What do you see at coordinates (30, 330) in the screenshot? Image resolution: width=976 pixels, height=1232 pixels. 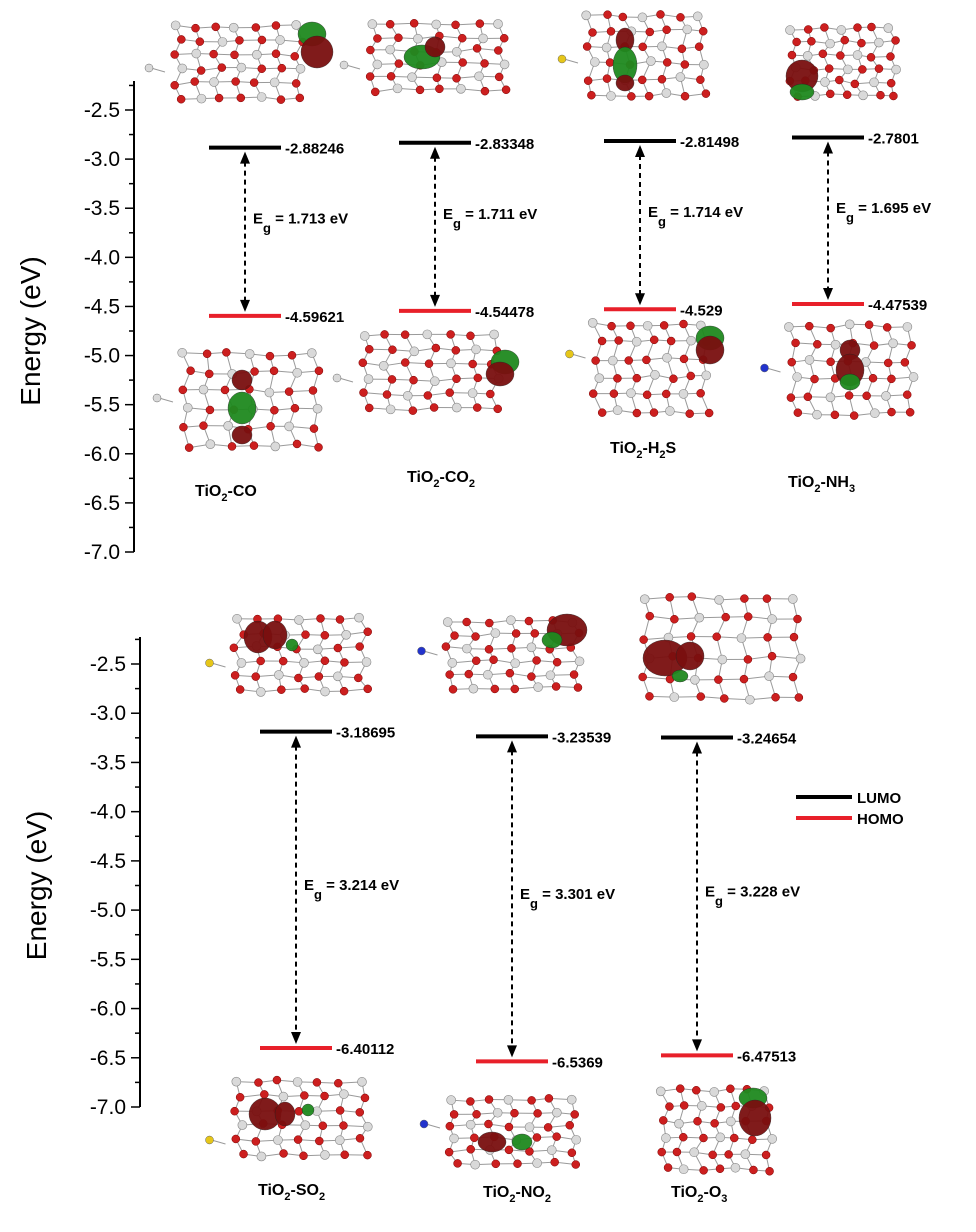 I see `y-axis-label: Energy (eV)` at bounding box center [30, 330].